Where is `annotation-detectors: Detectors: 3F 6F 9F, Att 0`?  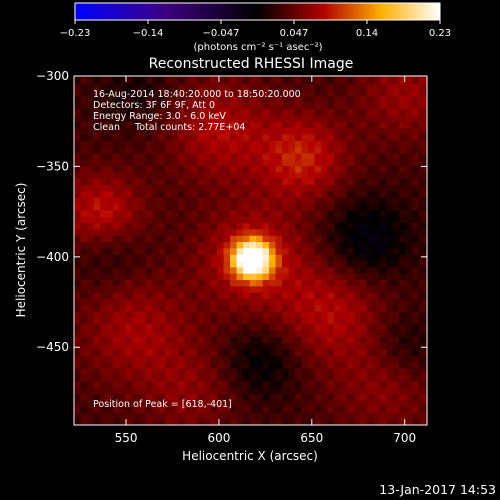
annotation-detectors: Detectors: 3F 6F 9F, Att 0 is located at coordinates (154, 105).